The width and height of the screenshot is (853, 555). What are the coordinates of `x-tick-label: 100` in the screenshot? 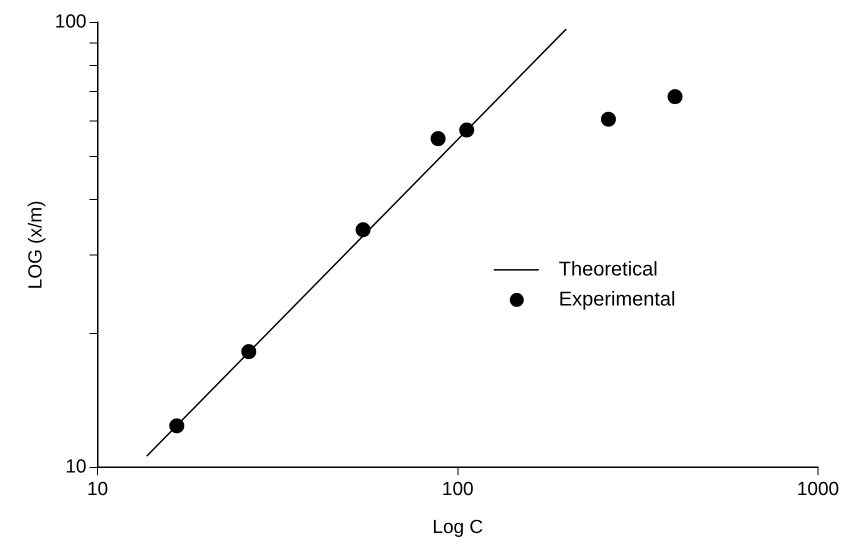 It's located at (458, 489).